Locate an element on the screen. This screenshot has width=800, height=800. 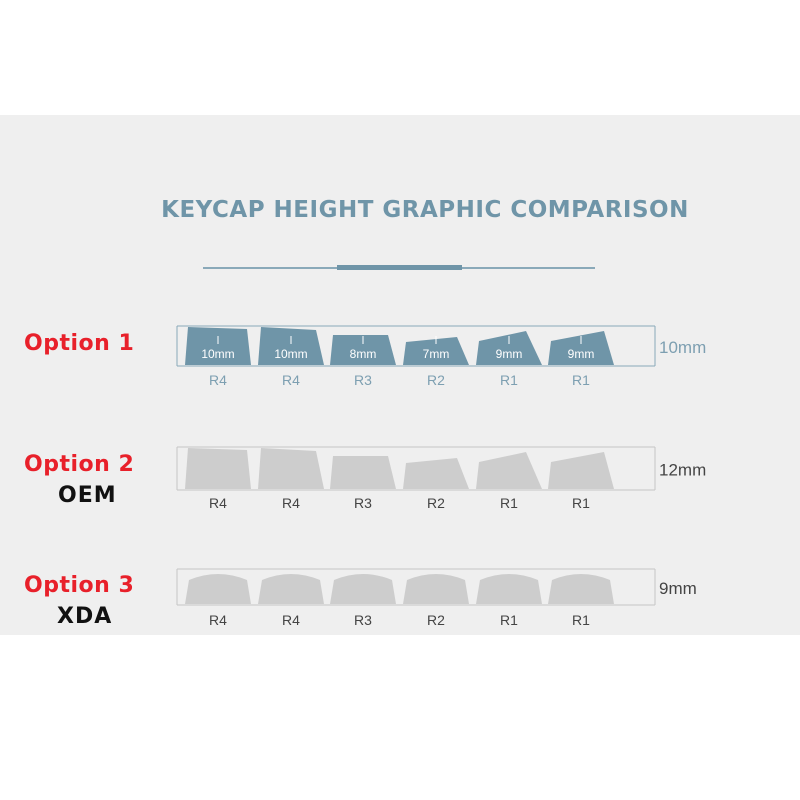
page-title: KEYCAP HEIGHT GRAPHIC COMPARISON is located at coordinates (425, 210).